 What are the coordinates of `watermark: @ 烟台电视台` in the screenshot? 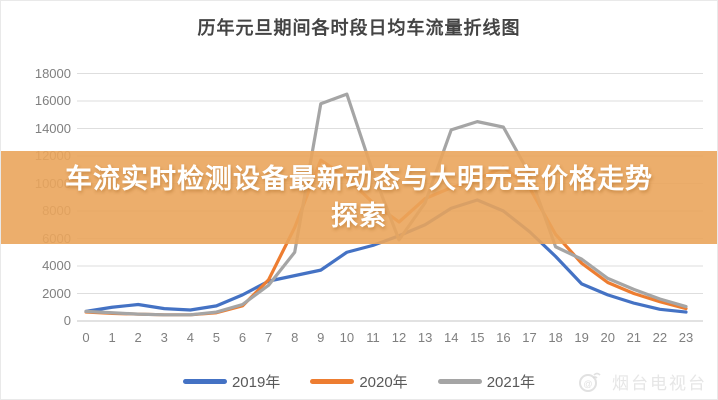 It's located at (642, 381).